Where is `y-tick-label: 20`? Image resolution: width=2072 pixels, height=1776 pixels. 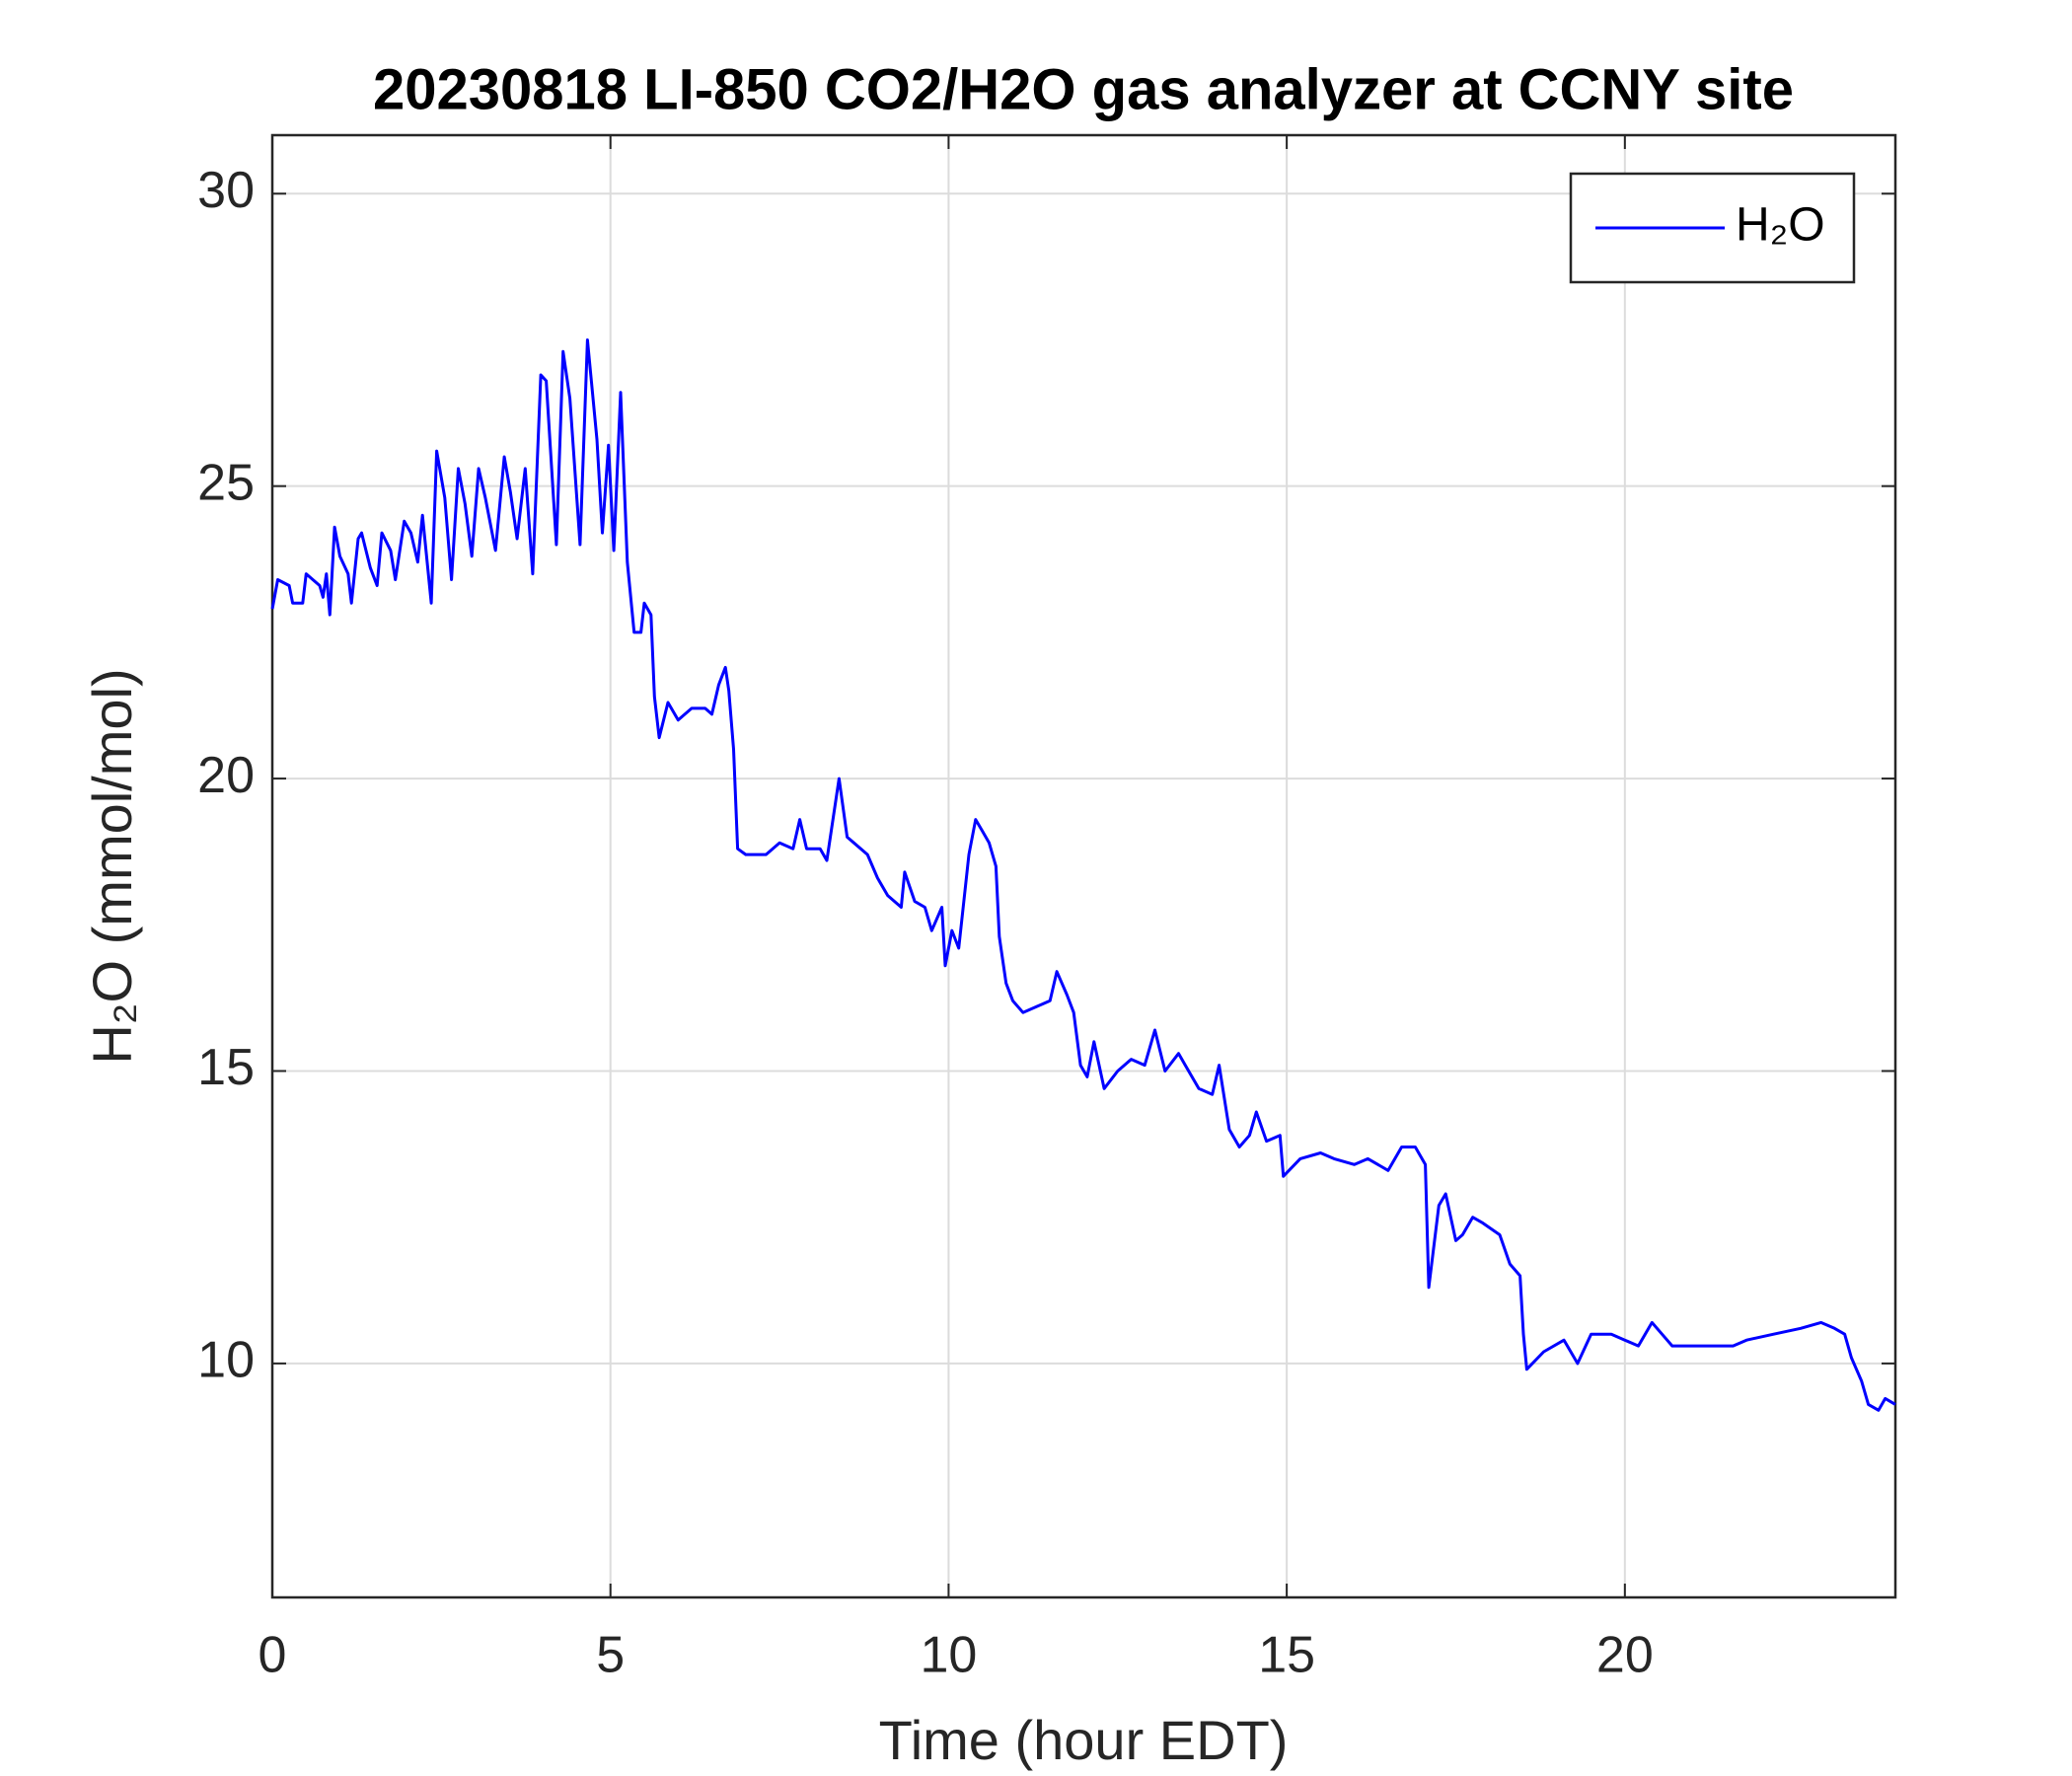
y-tick-label: 20 is located at coordinates (226, 776).